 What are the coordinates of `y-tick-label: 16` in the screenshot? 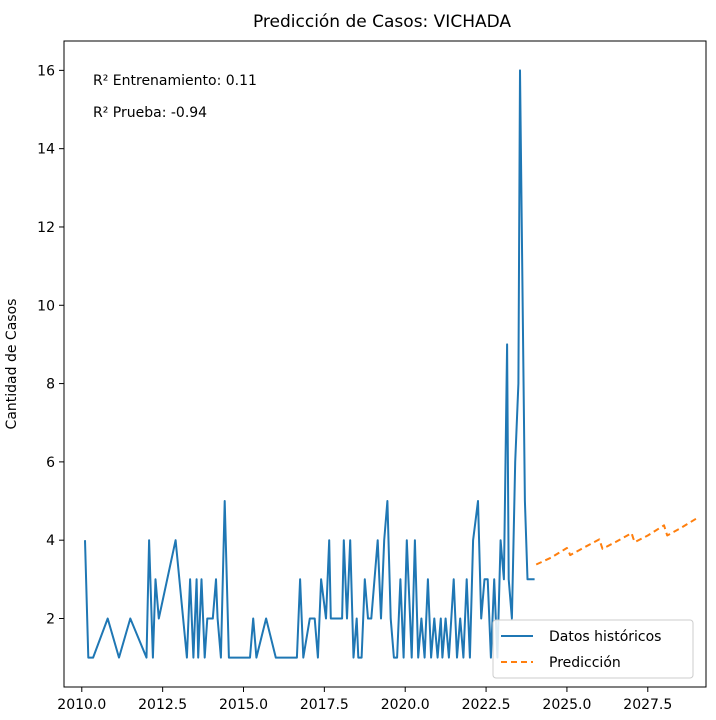 It's located at (46, 71).